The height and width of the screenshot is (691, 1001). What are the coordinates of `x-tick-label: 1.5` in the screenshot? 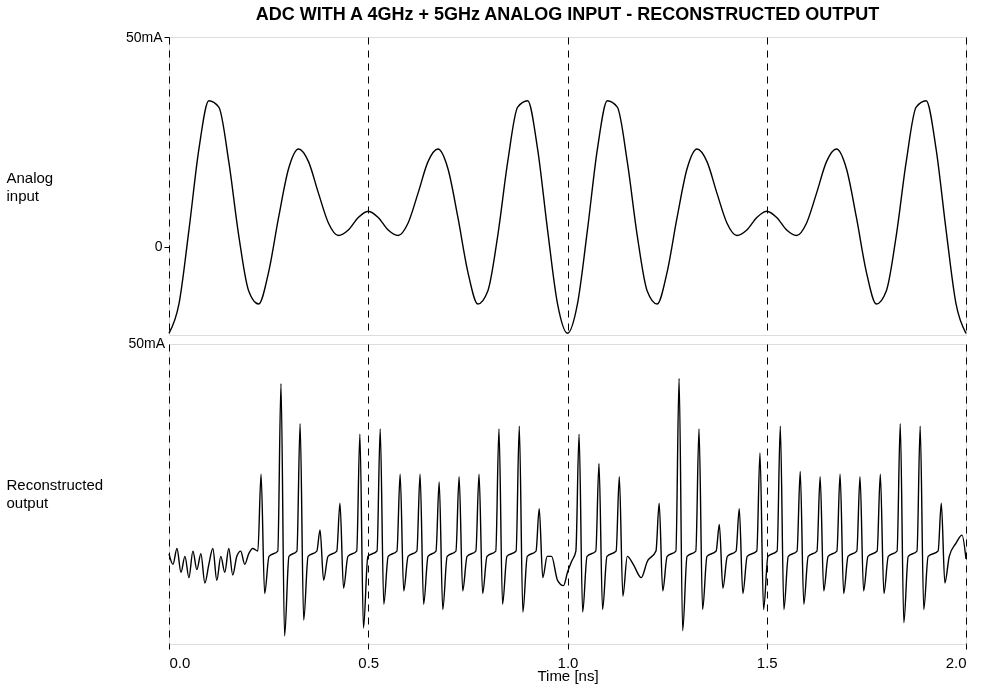 It's located at (767, 662).